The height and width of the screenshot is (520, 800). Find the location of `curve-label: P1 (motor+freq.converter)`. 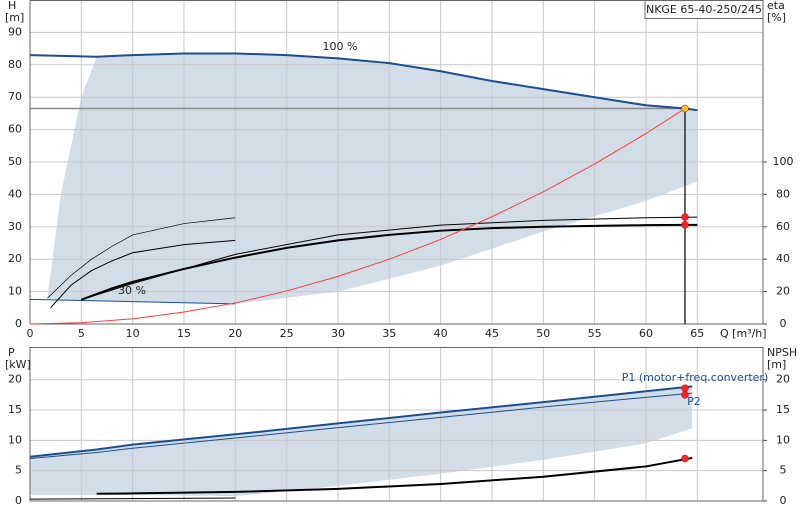

curve-label: P1 (motor+freq.converter) is located at coordinates (695, 377).